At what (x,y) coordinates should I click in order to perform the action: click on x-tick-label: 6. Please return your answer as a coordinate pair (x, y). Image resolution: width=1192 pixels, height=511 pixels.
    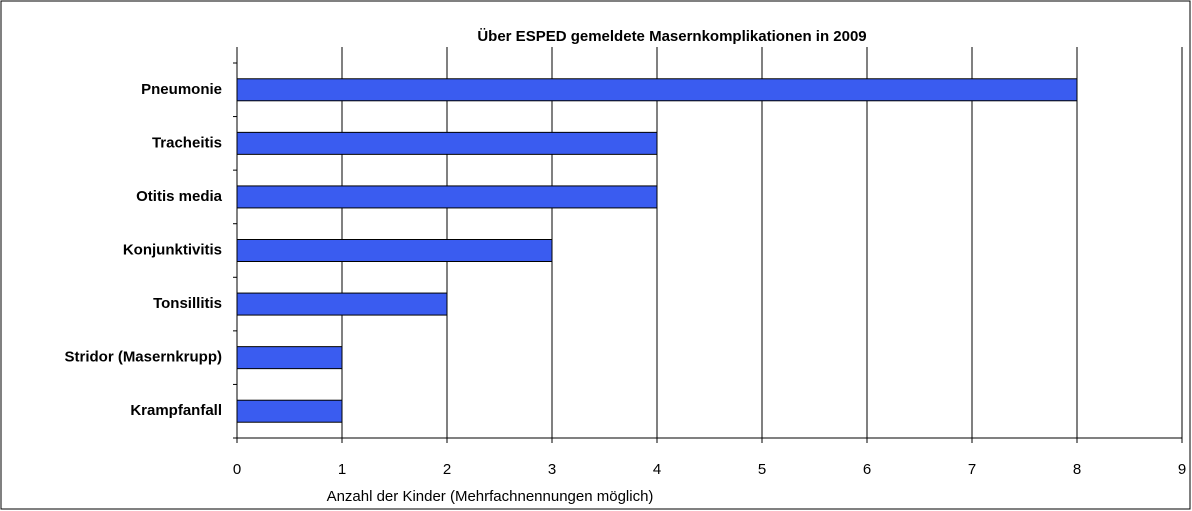
    Looking at the image, I should click on (867, 469).